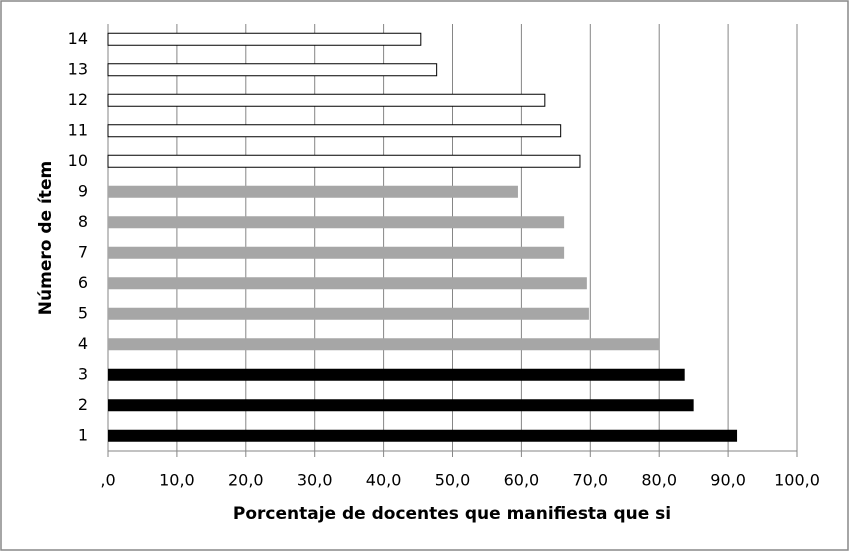 This screenshot has height=552, width=850. Describe the element at coordinates (177, 480) in the screenshot. I see `x-tick-label: 10,0` at that location.